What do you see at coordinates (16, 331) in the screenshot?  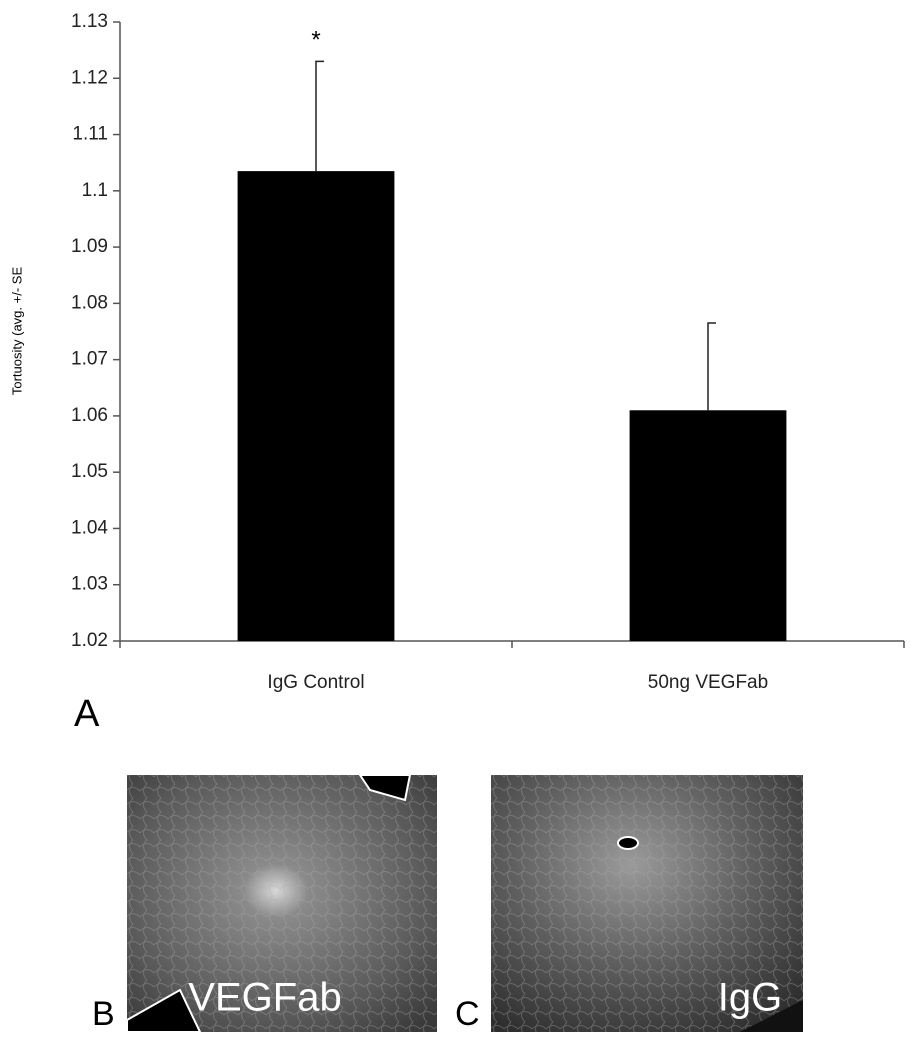 I see `y-axis-label: Tortuosity (avg. +/- SE` at bounding box center [16, 331].